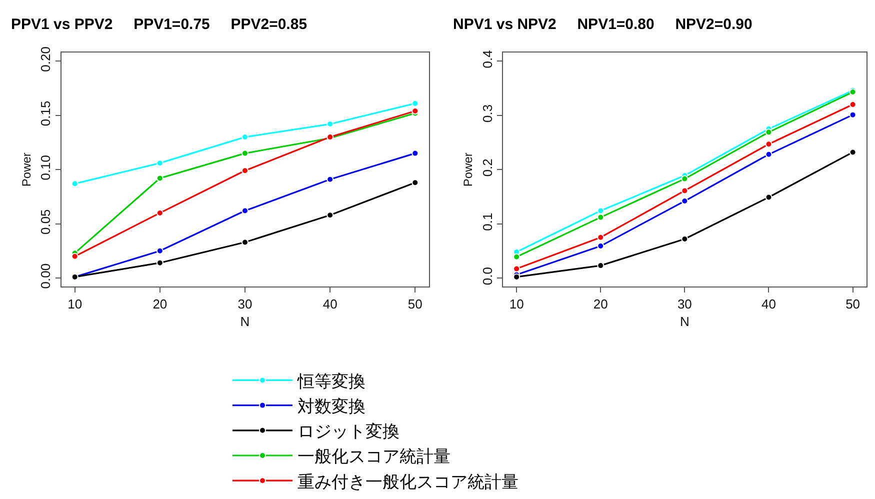 Image resolution: width=875 pixels, height=499 pixels. What do you see at coordinates (487, 221) in the screenshot?
I see `y-tick-label: 0.1` at bounding box center [487, 221].